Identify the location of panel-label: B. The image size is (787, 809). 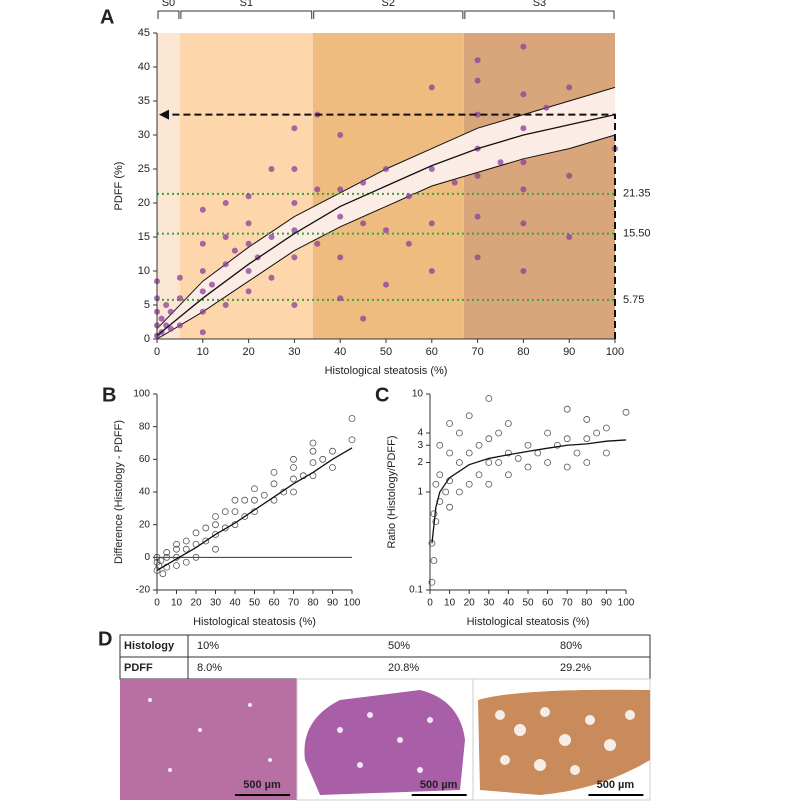
(109, 395).